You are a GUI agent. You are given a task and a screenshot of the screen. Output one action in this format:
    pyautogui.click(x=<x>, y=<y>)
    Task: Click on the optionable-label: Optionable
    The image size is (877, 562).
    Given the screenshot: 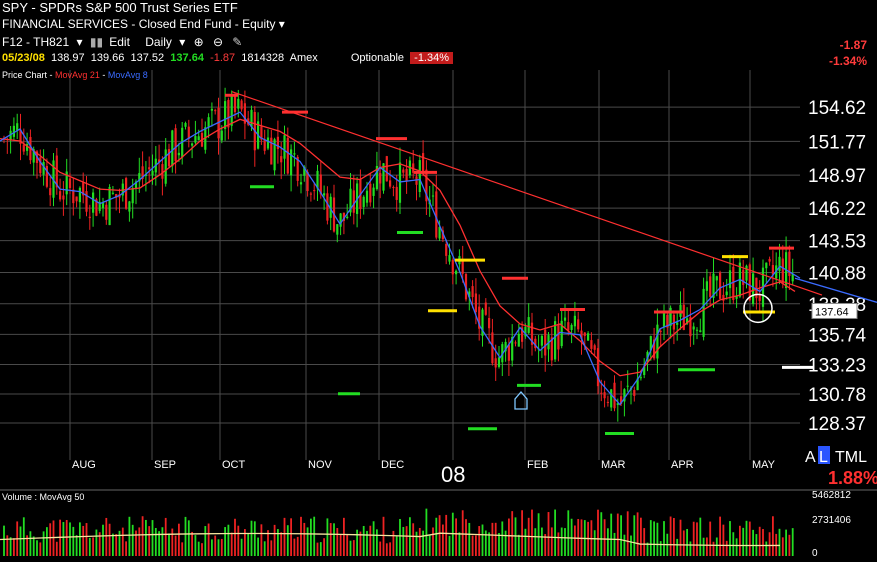 What is the action you would take?
    pyautogui.click(x=377, y=58)
    